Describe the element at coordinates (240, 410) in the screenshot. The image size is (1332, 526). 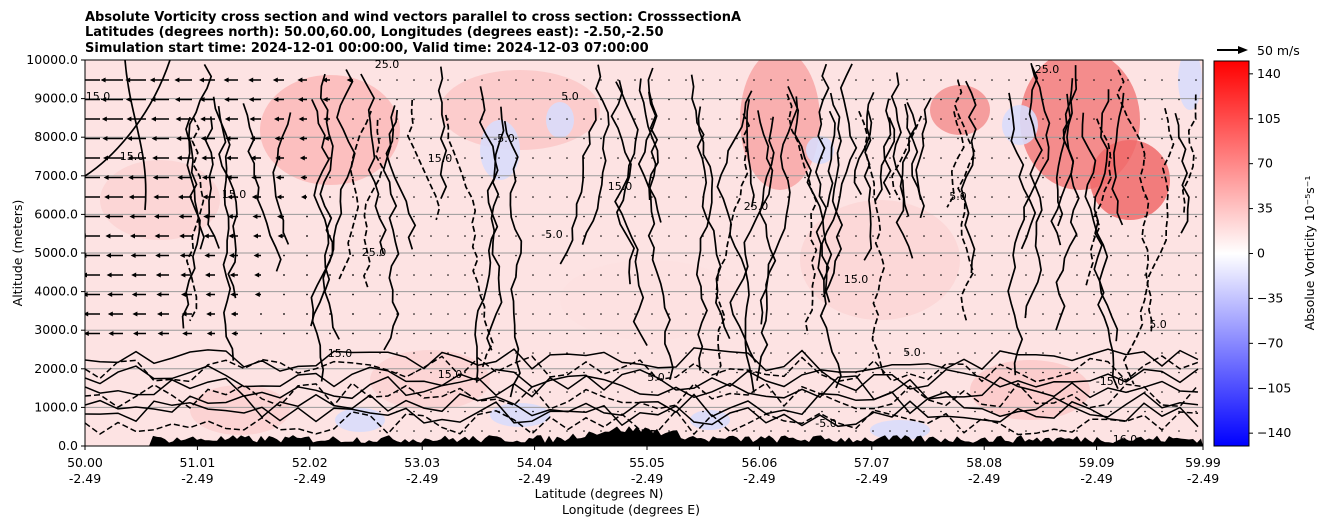
I see `vorticity-patch-positive` at that location.